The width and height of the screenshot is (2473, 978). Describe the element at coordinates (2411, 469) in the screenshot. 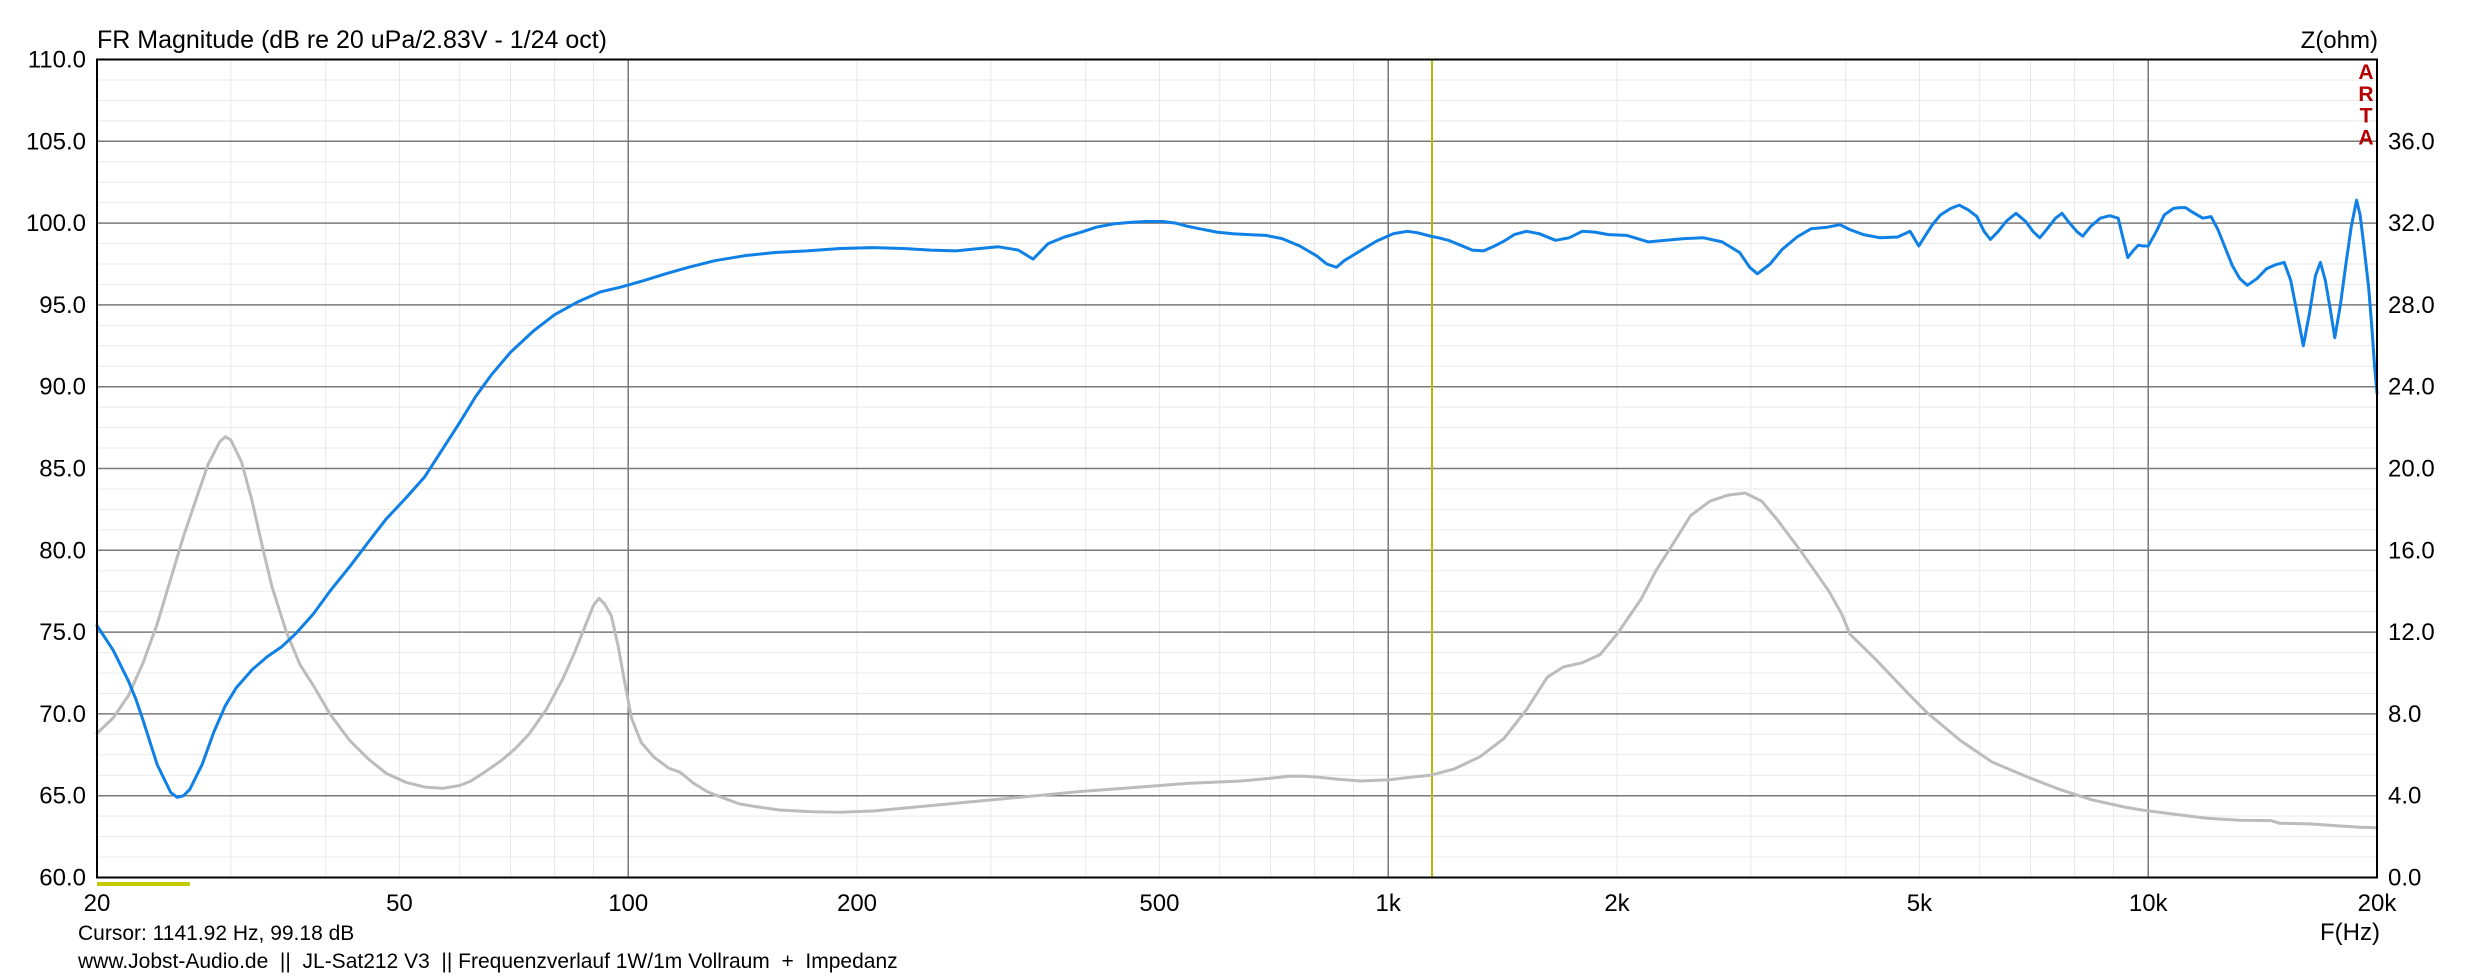

I see `y-right-tick-label: 20.0` at that location.